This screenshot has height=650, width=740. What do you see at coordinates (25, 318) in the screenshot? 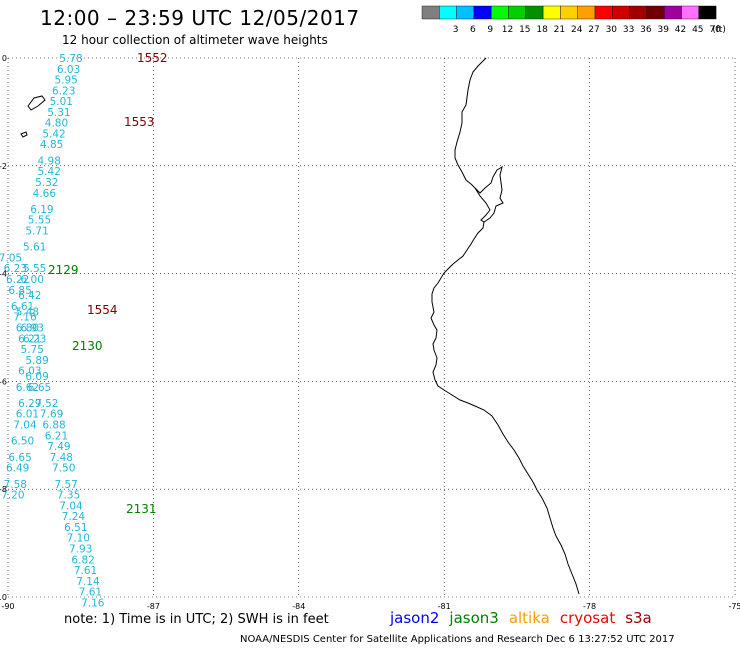
I see `wave-height-value: 7.16` at bounding box center [25, 318].